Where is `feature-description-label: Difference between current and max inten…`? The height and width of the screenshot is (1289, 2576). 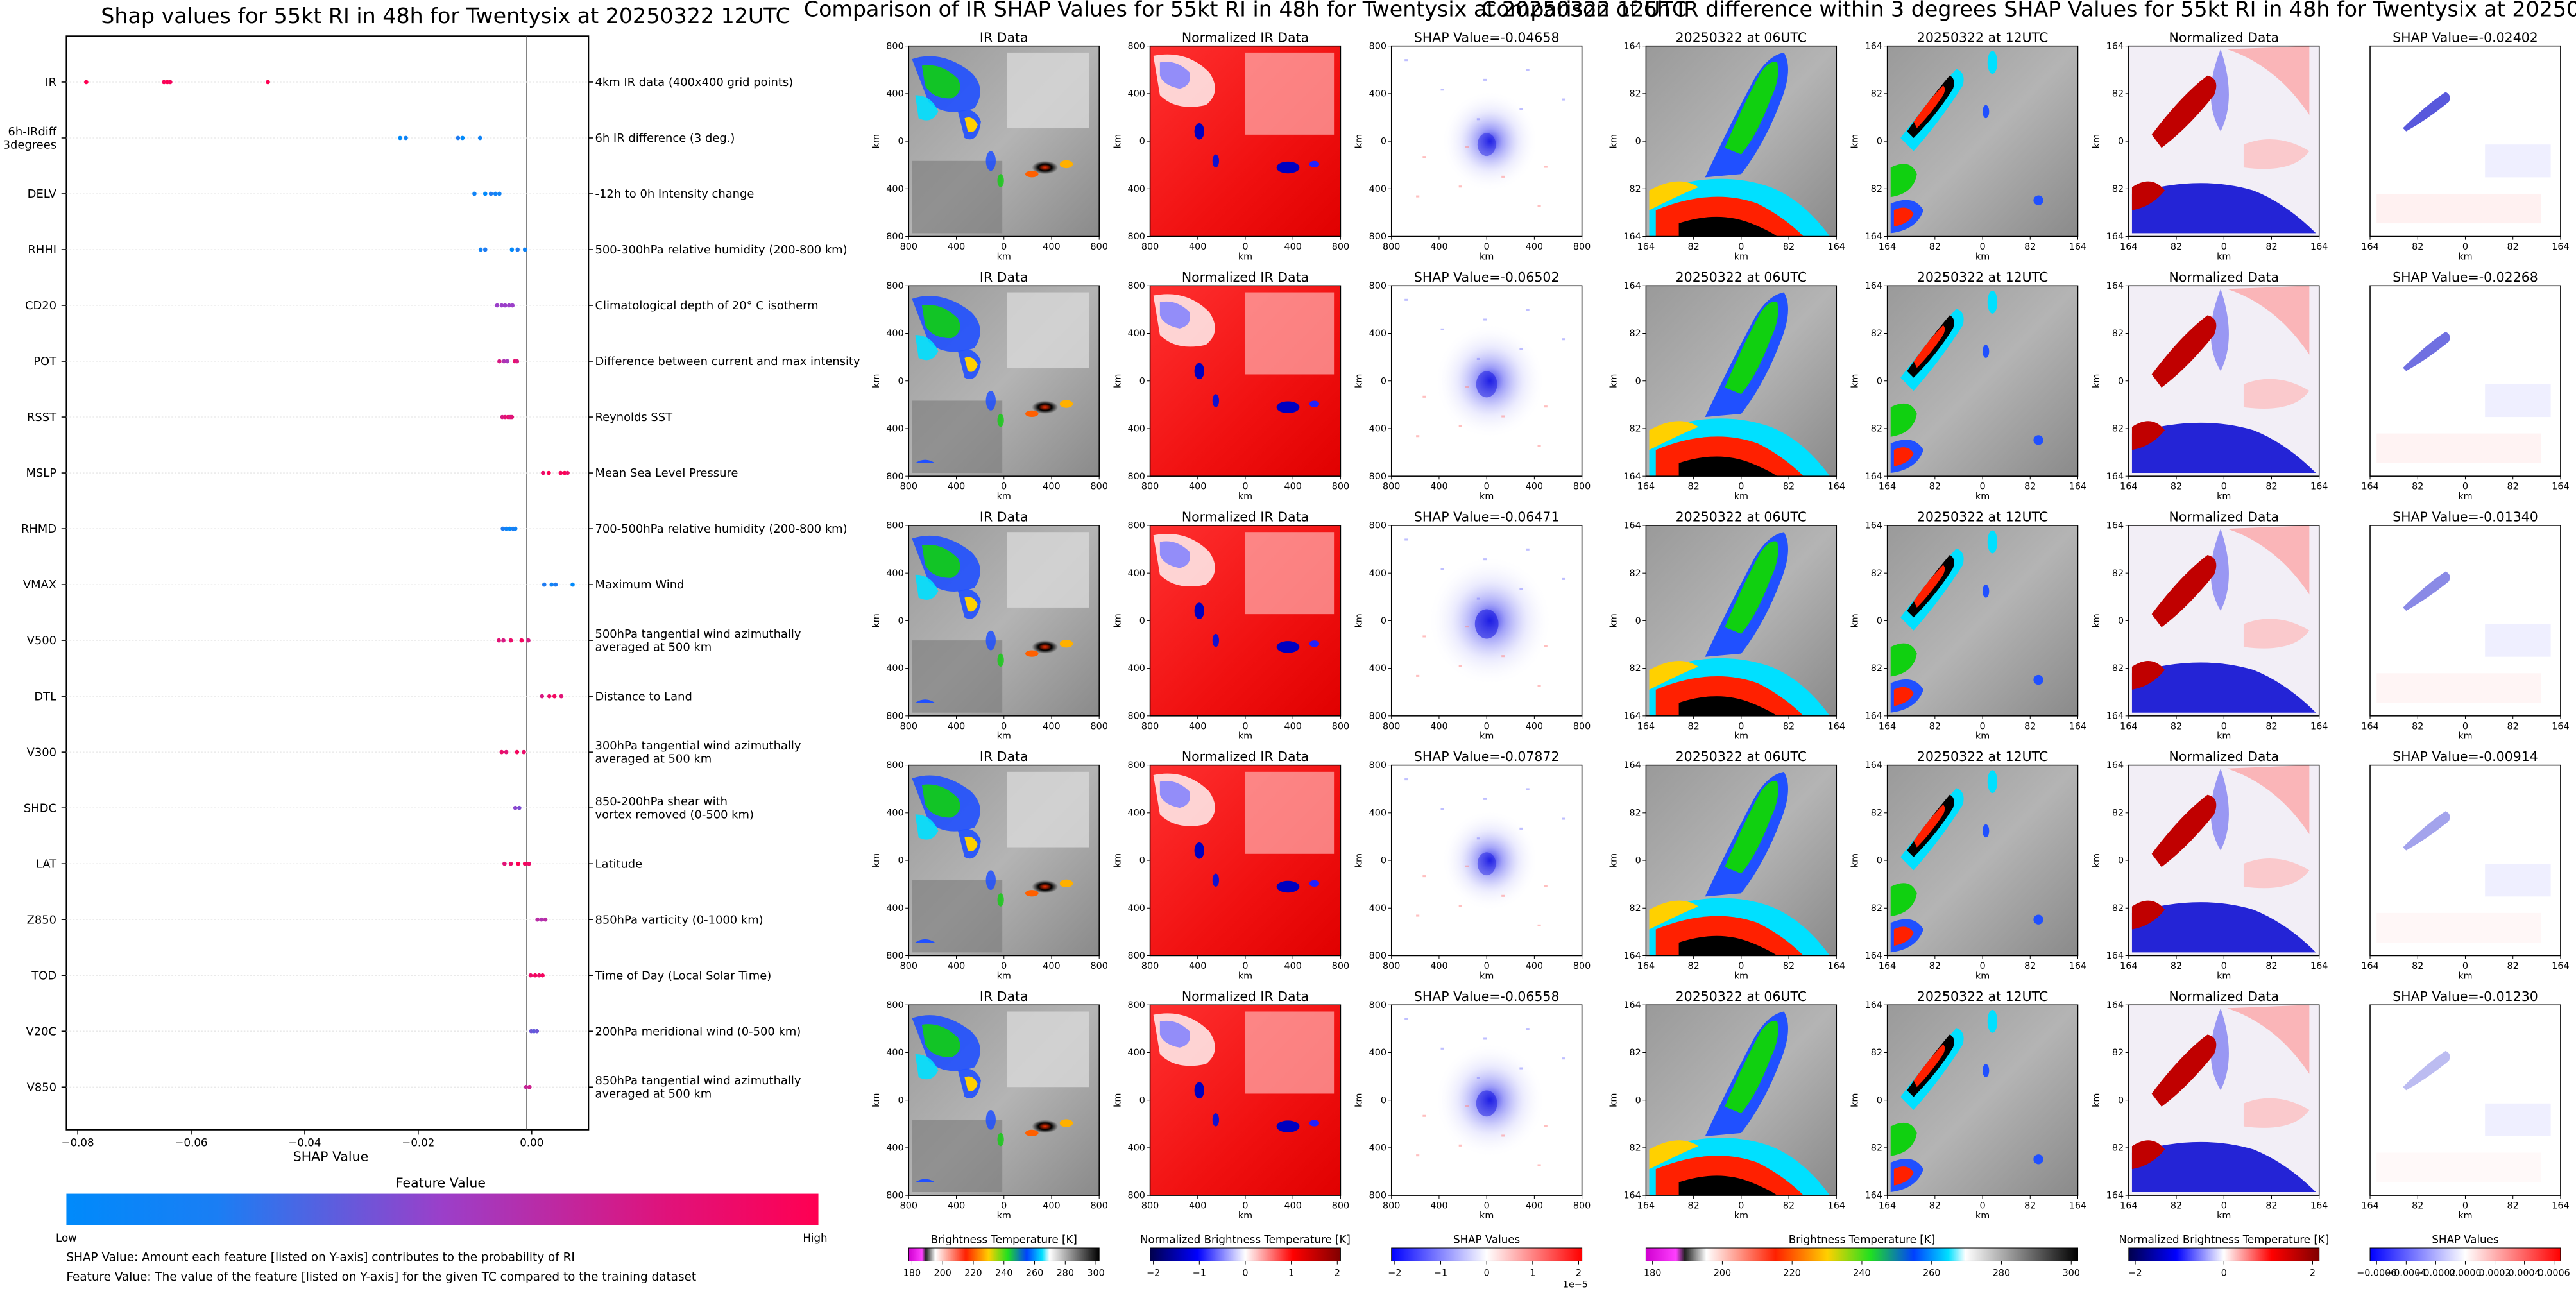
feature-description-label: Difference between current and max inten… is located at coordinates (728, 361).